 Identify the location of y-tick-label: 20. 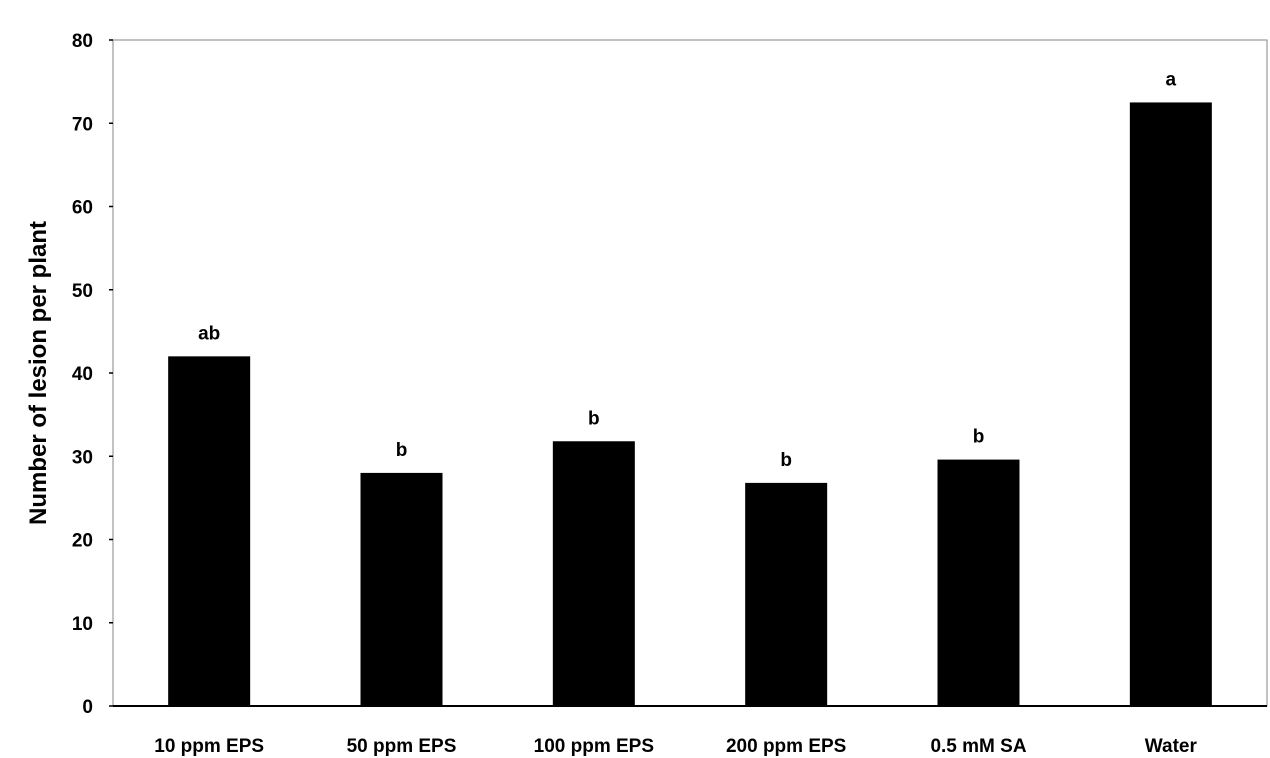
(82, 541).